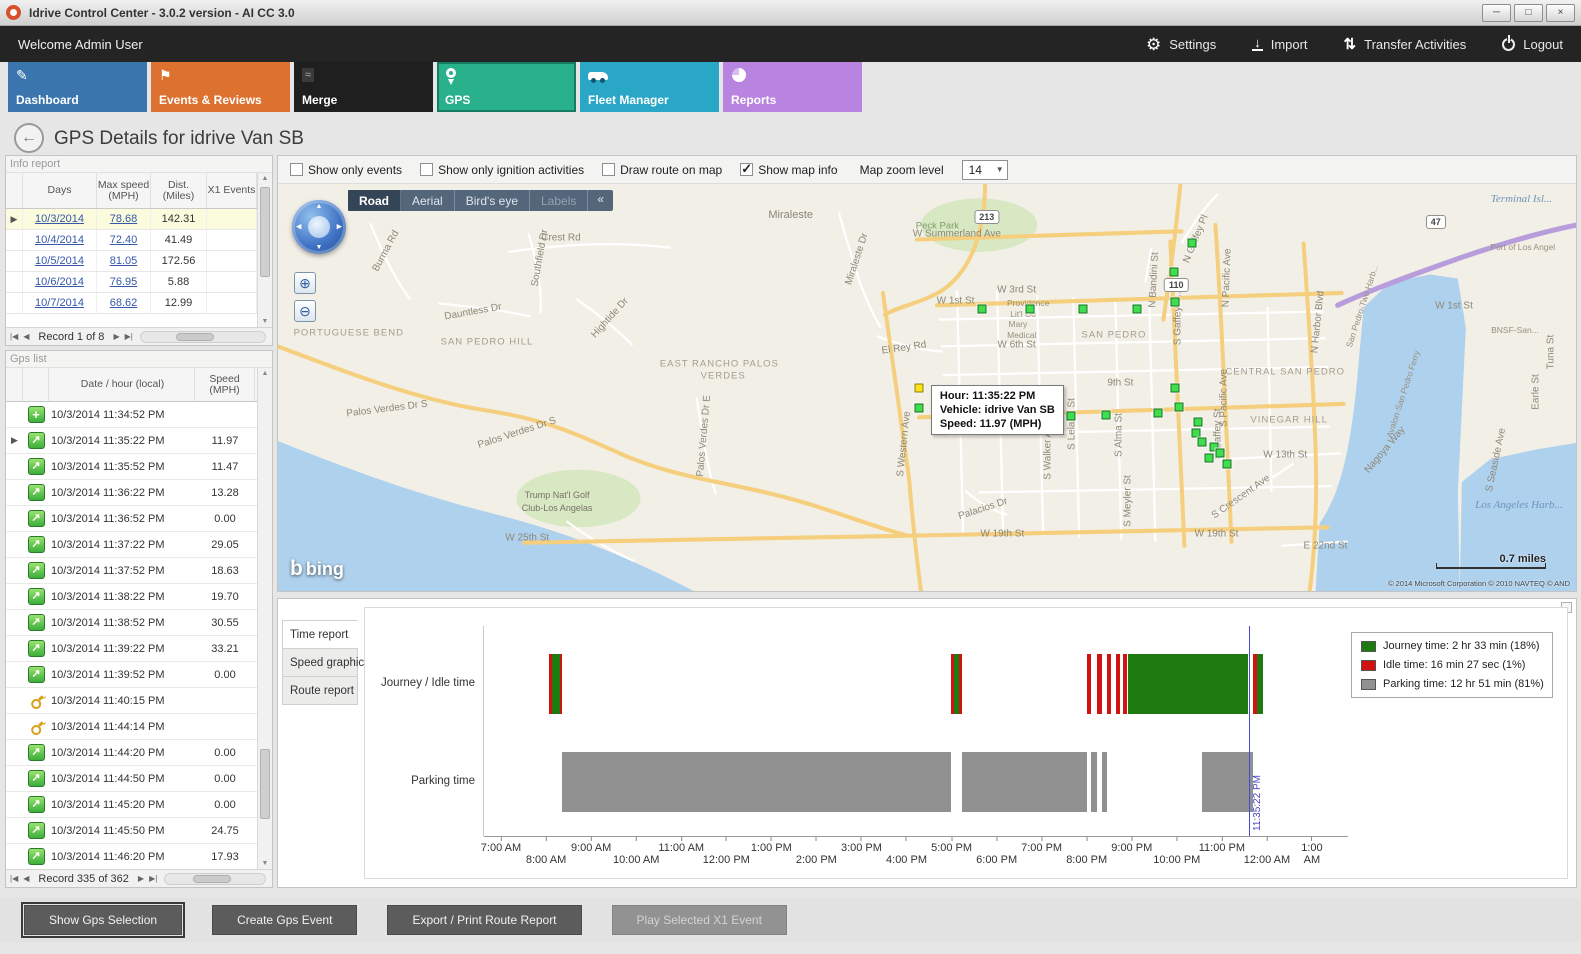  Describe the element at coordinates (264, 618) in the screenshot. I see `gps-list-vscrollbar: ▲ ▼` at that location.